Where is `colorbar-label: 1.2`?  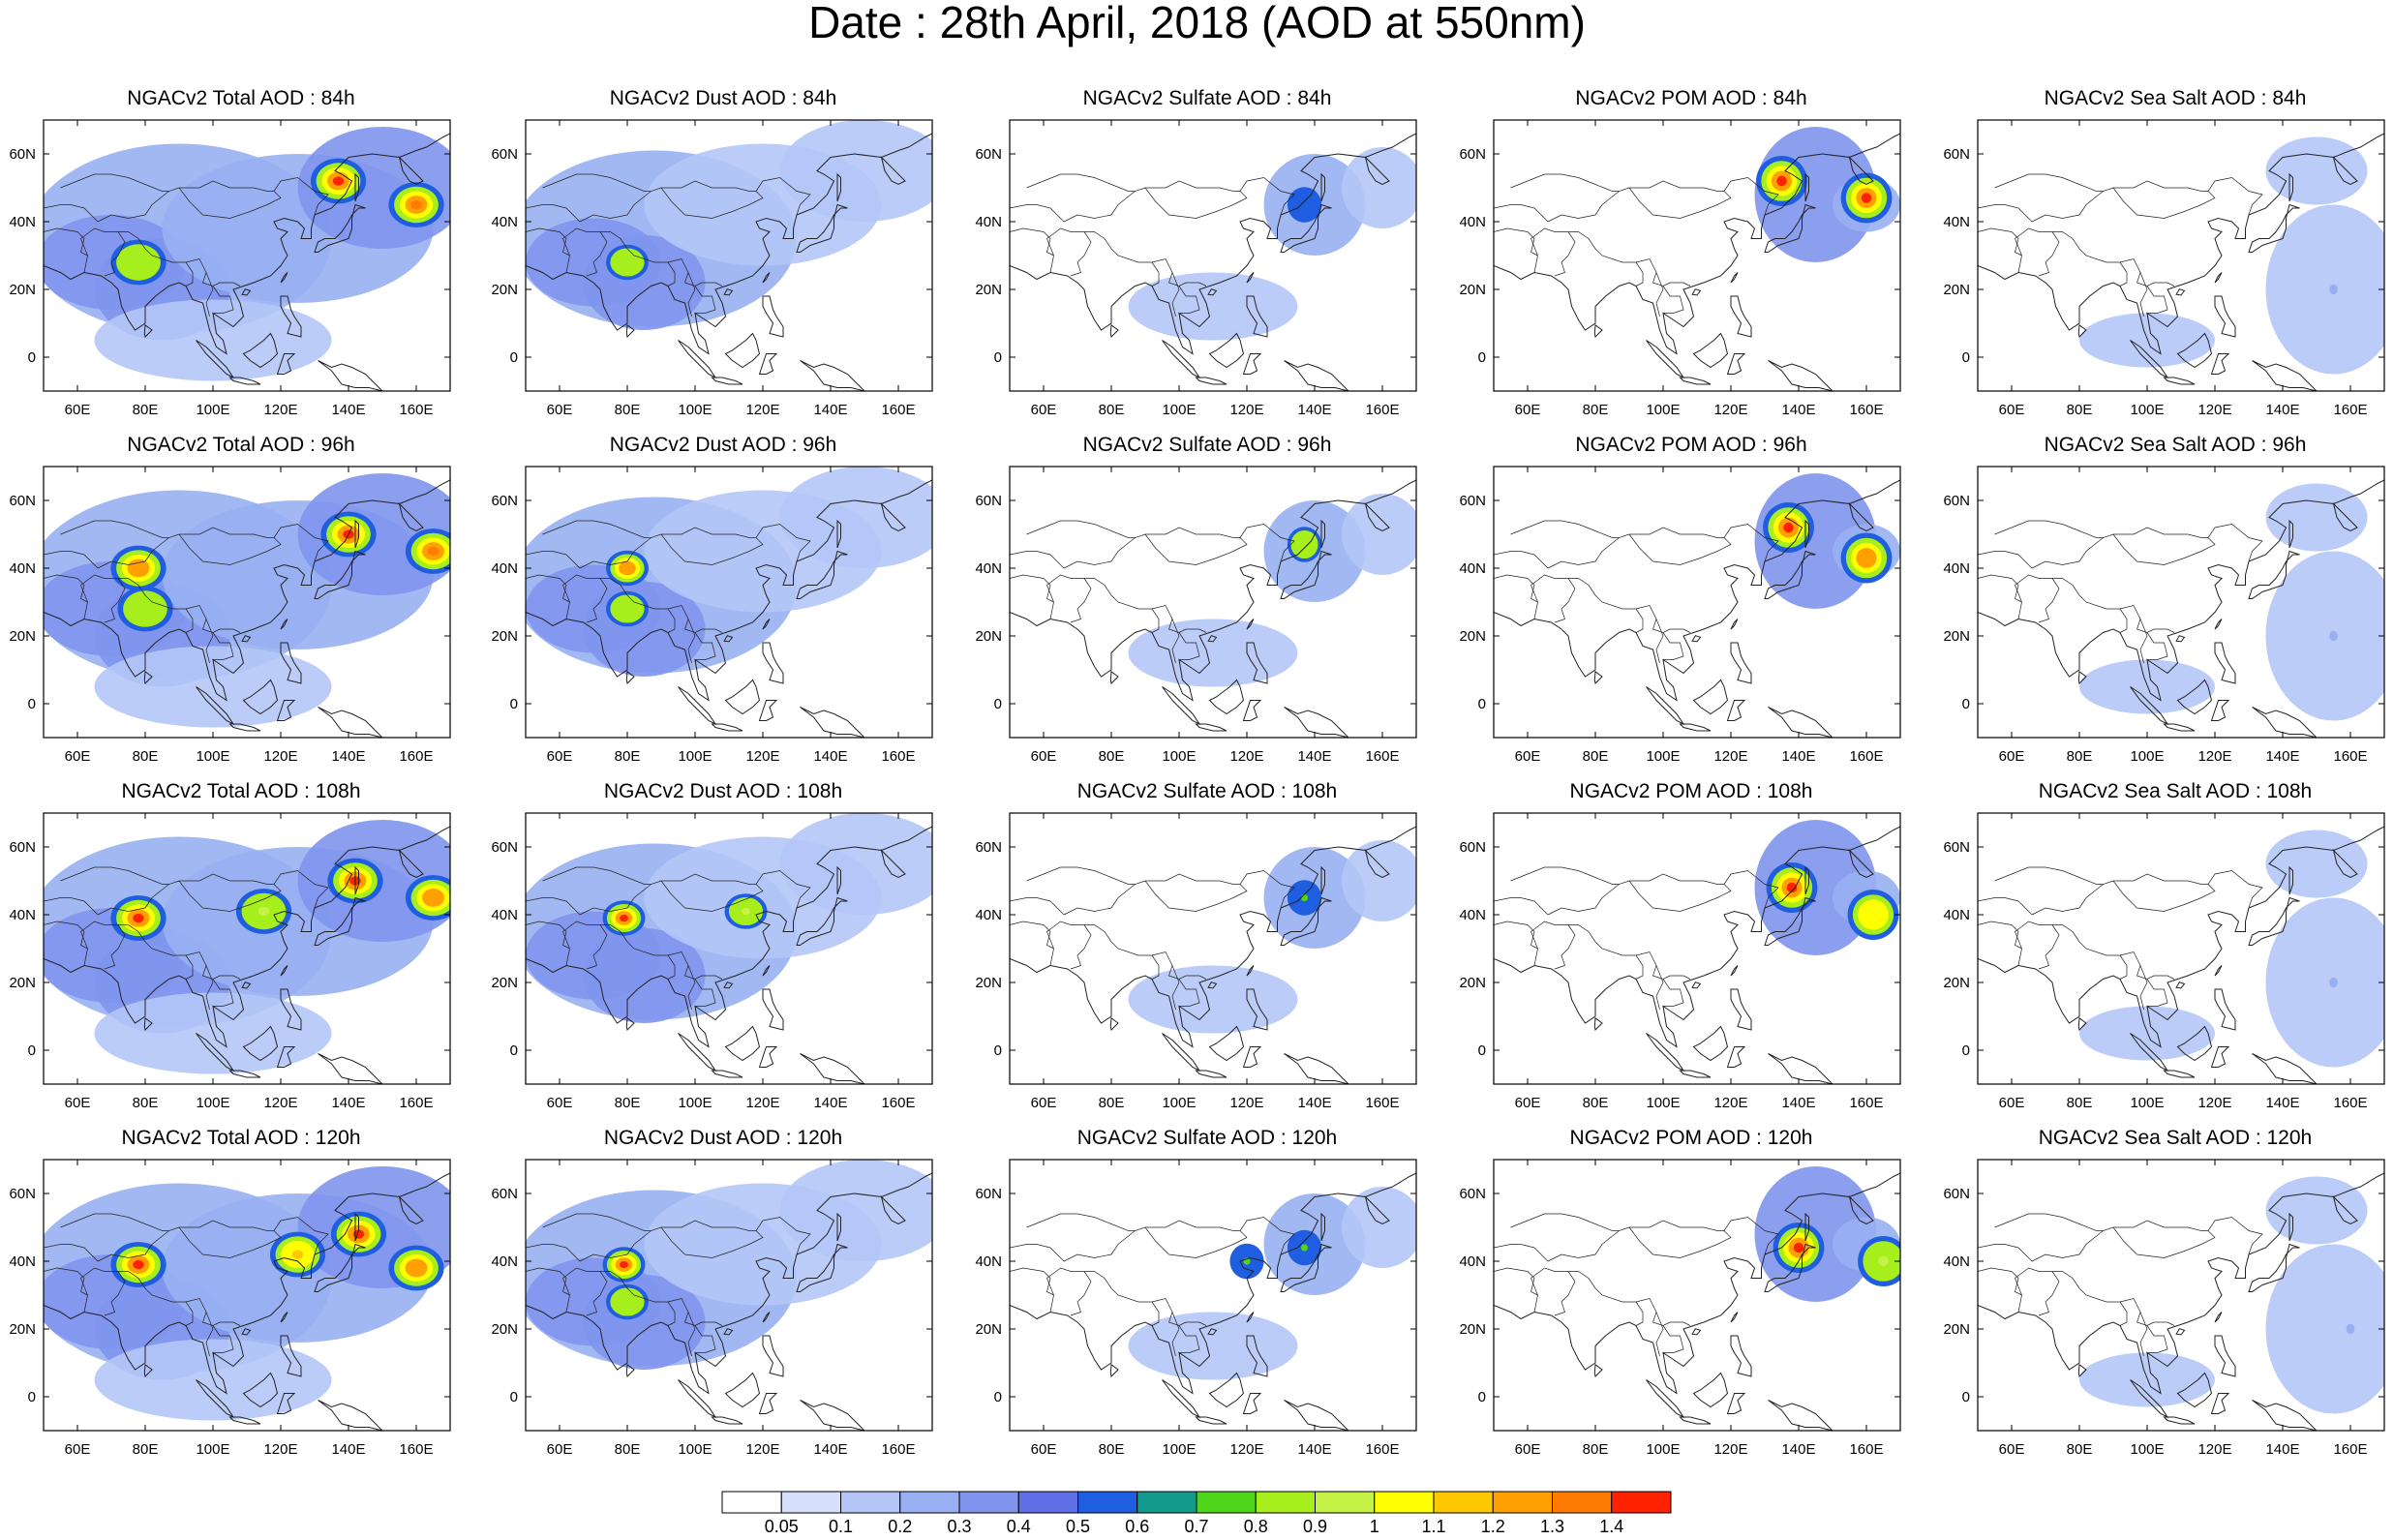
colorbar-label: 1.2 is located at coordinates (1493, 1526).